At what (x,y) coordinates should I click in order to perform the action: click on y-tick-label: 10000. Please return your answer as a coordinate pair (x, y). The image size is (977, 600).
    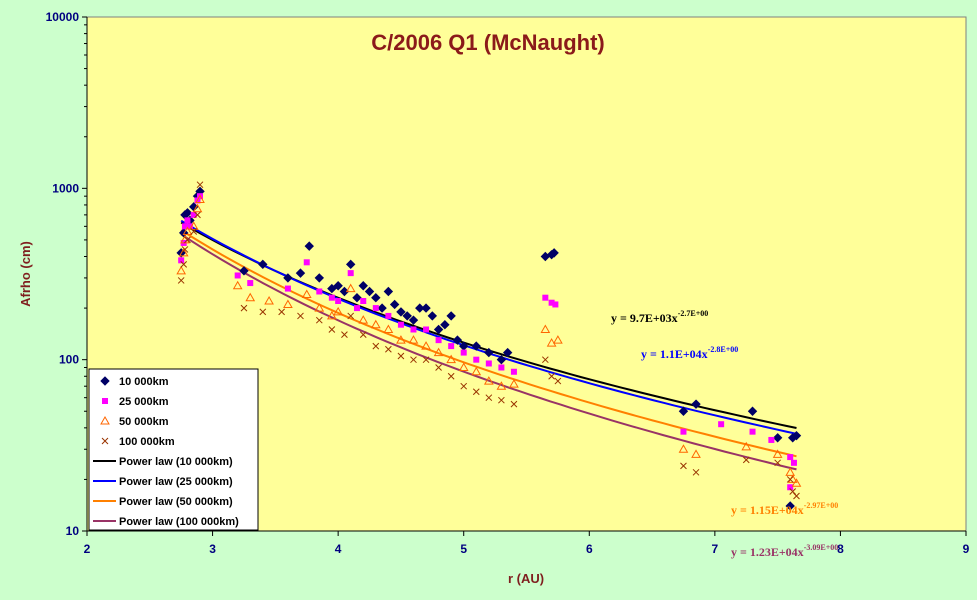
    Looking at the image, I should click on (63, 17).